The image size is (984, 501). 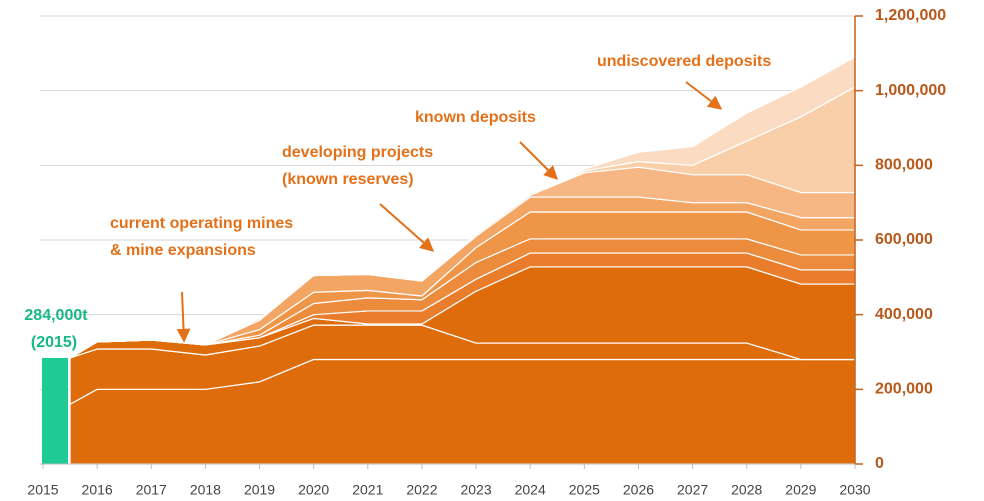 What do you see at coordinates (904, 239) in the screenshot?
I see `y-tick-label: 600,000` at bounding box center [904, 239].